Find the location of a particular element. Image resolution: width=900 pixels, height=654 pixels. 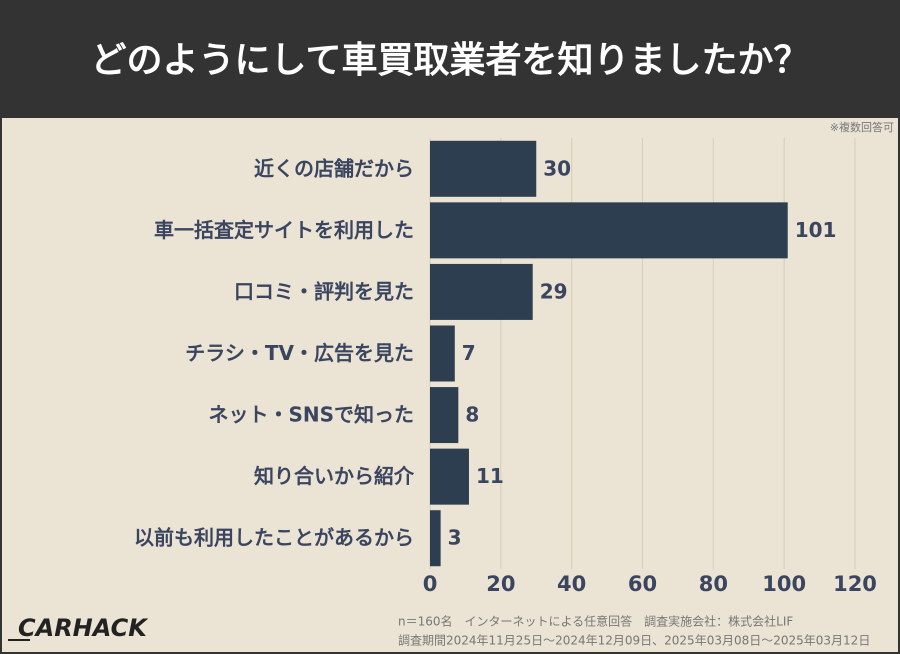

x-tick-label: 20 is located at coordinates (500, 584).